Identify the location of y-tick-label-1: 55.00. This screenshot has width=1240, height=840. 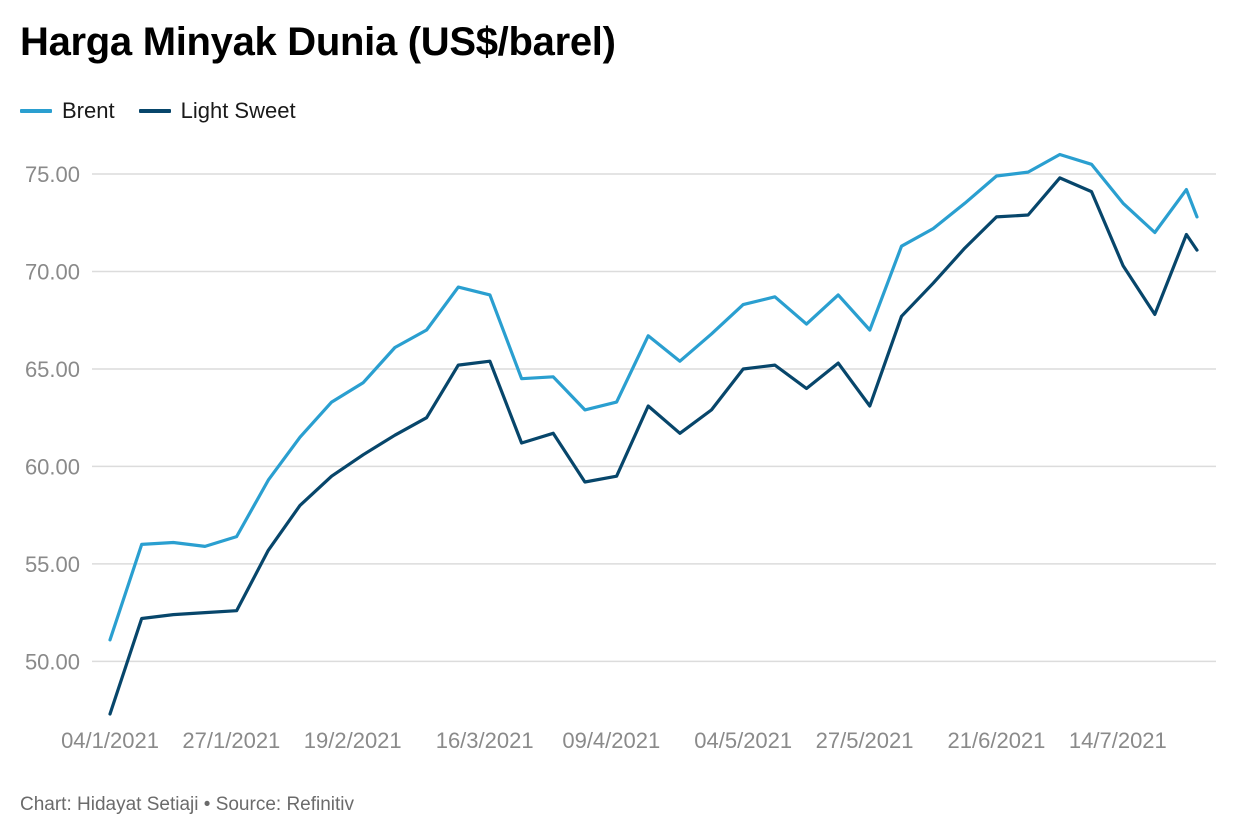
(52, 564).